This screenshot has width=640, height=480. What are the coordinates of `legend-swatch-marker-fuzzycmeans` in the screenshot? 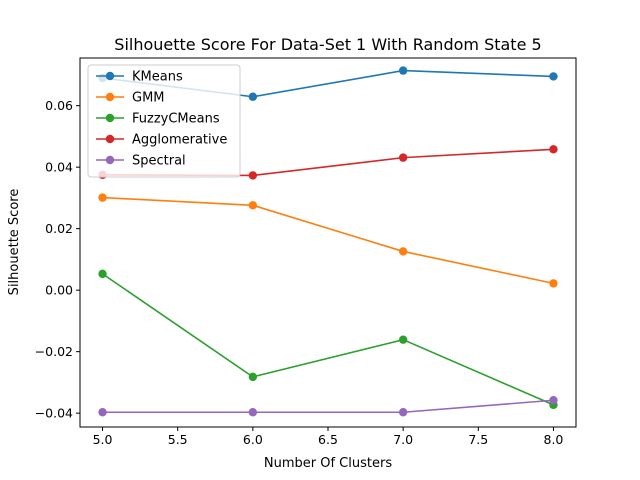 It's located at (110, 118).